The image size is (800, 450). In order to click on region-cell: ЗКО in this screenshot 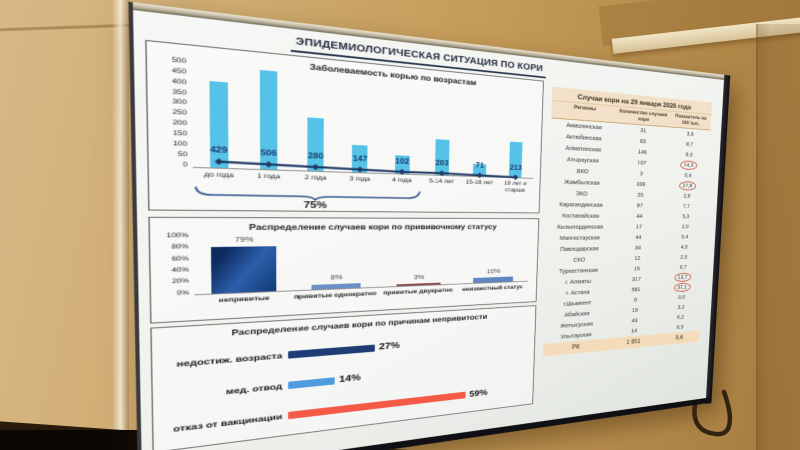, I will do `click(581, 194)`.